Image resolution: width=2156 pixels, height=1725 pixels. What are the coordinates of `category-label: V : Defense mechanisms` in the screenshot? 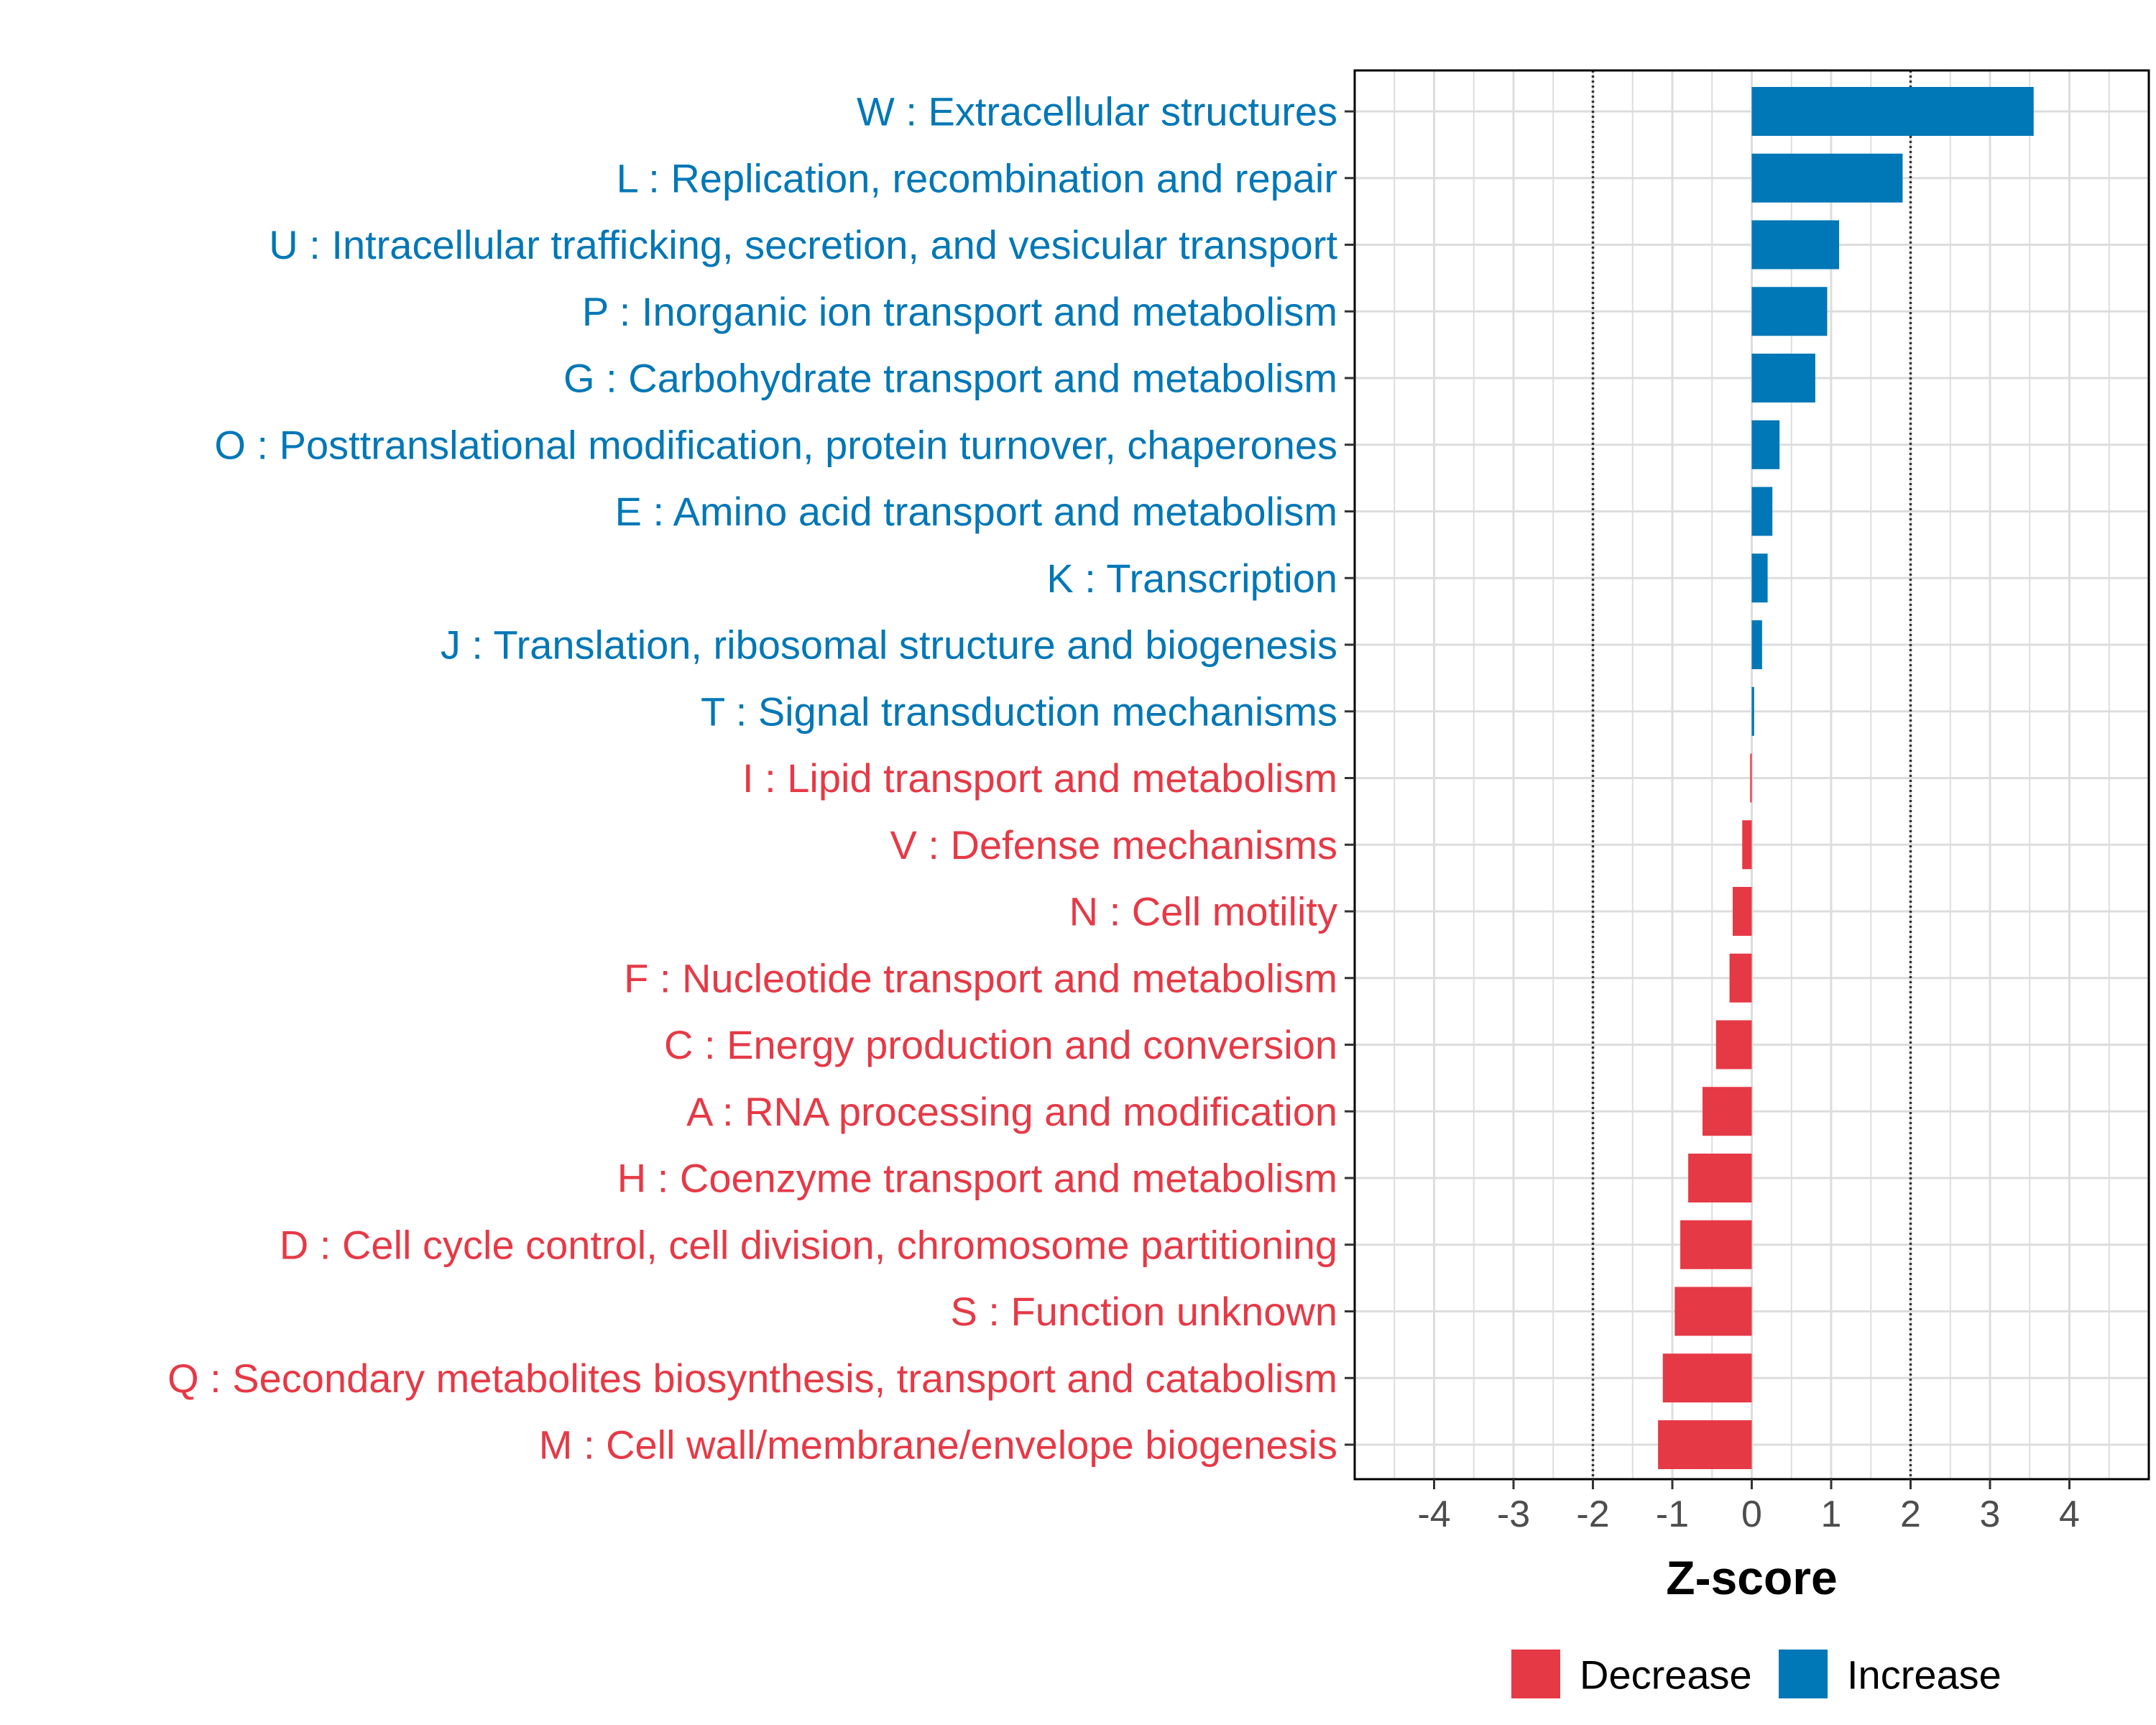 It's located at (1113, 845).